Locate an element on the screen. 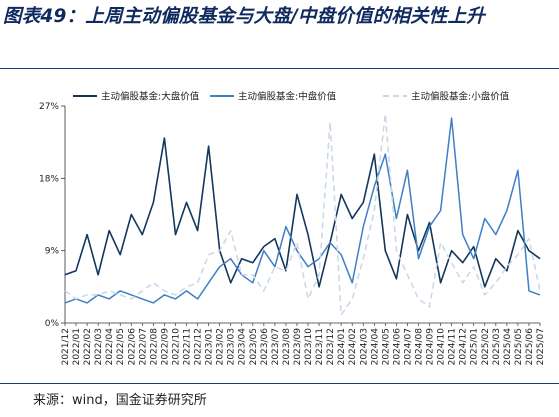 Image resolution: width=559 pixels, height=417 pixels. x-tick-label: 2025/03 is located at coordinates (497, 346).